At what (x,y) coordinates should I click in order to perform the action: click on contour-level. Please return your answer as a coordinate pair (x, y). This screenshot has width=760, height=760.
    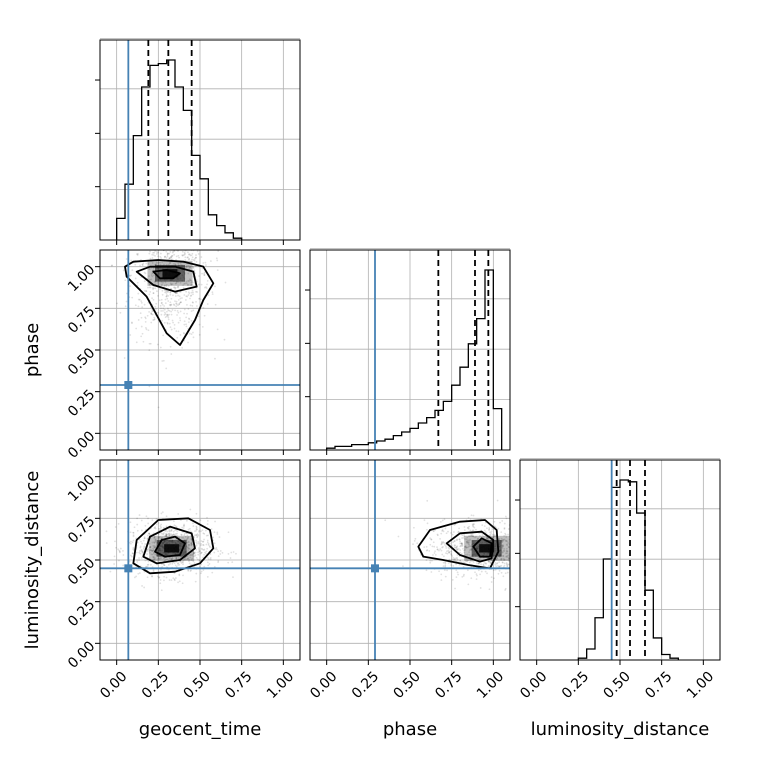
    Looking at the image, I should click on (166, 279).